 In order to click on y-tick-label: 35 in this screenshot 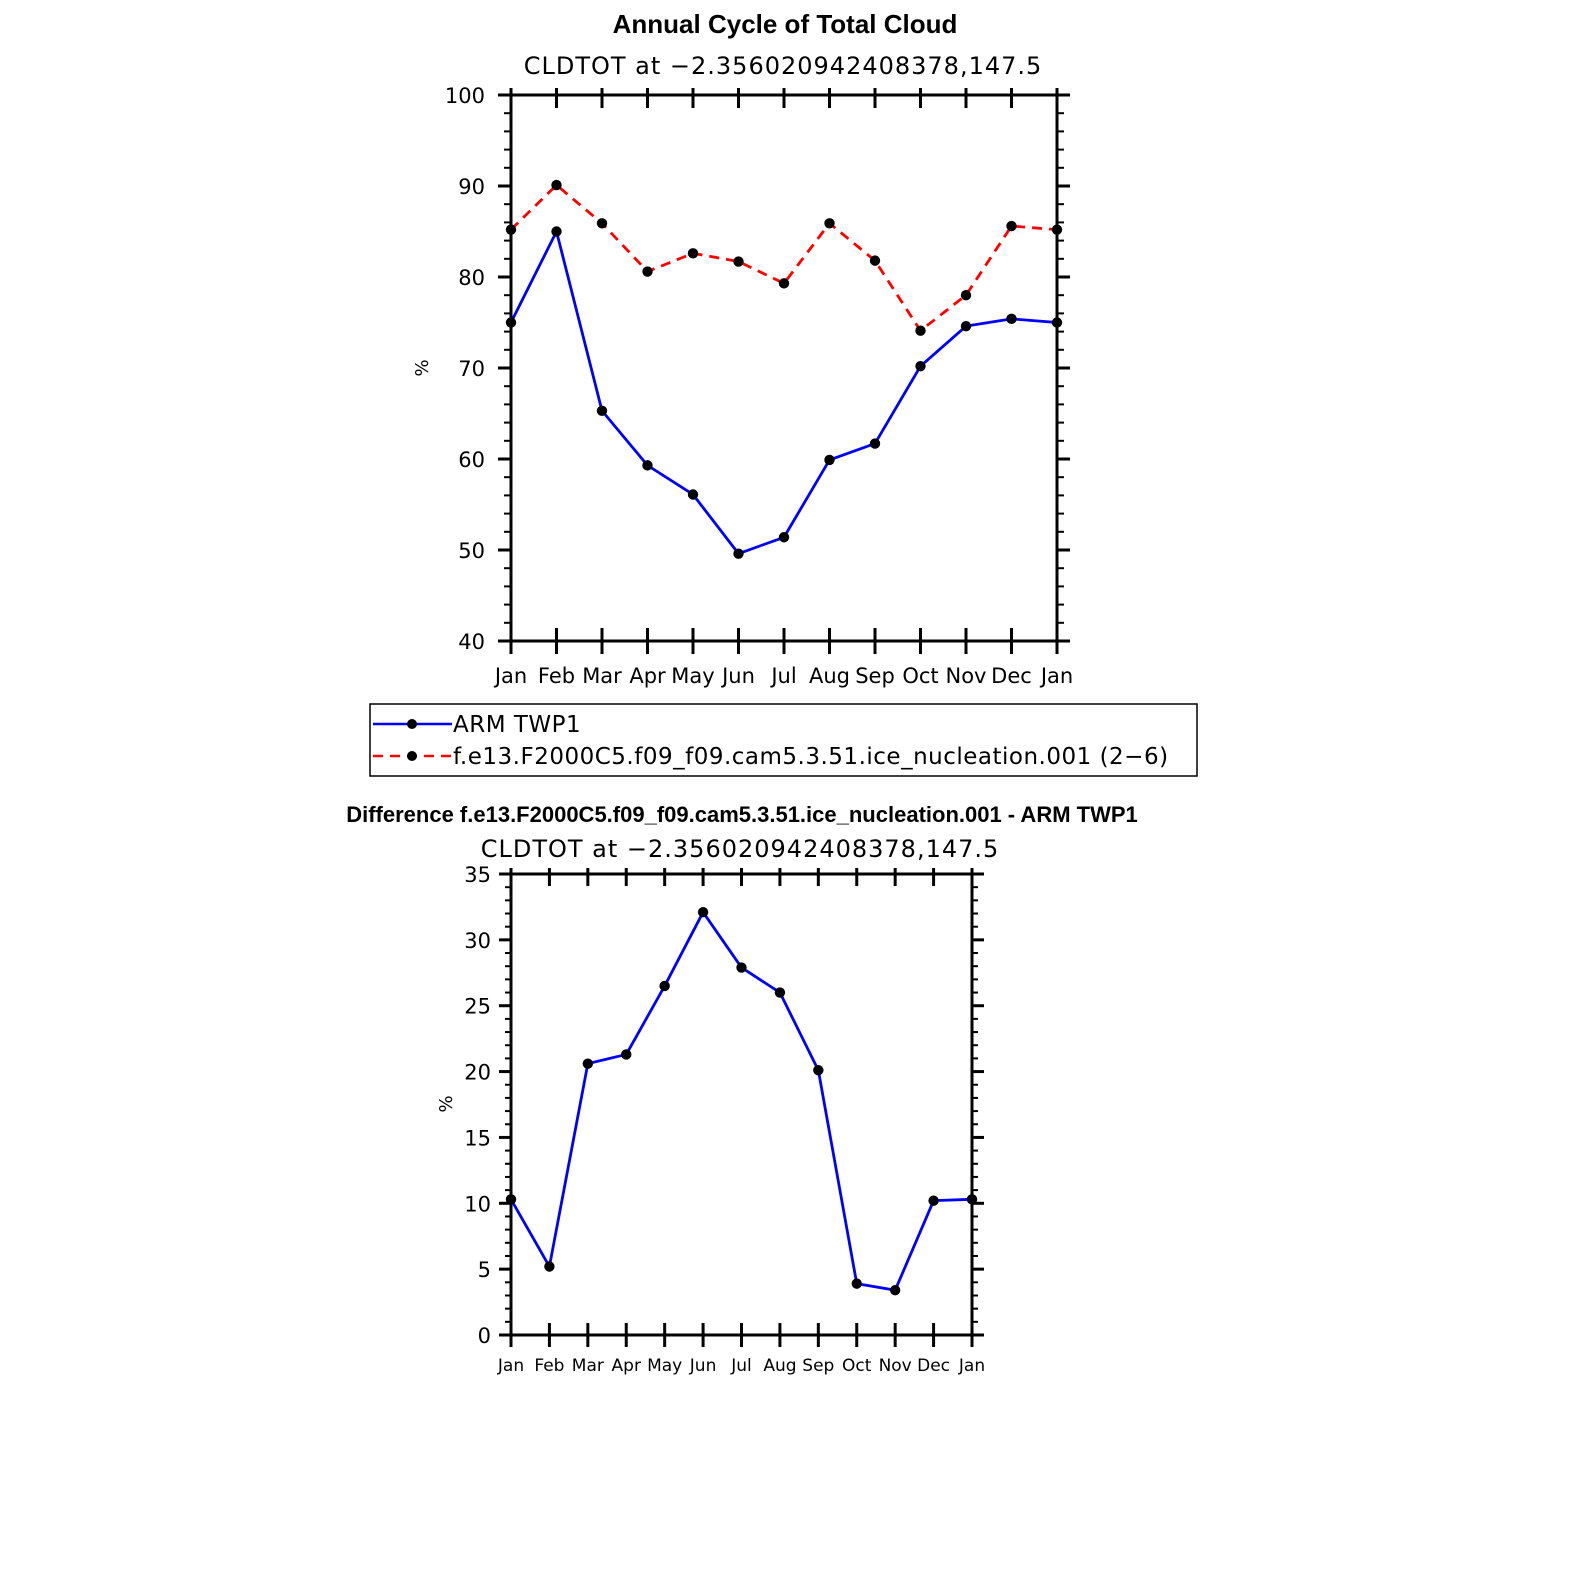, I will do `click(477, 875)`.